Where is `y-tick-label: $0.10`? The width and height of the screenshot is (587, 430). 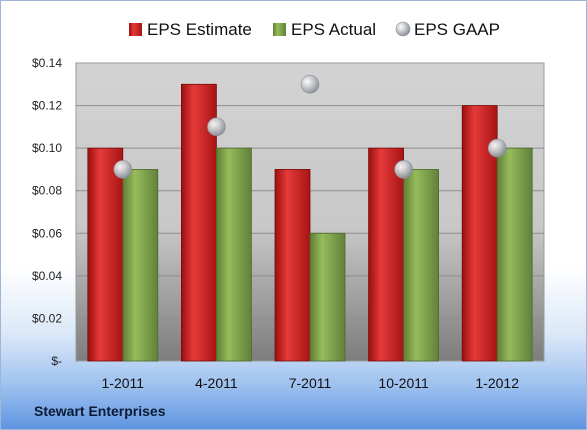
y-tick-label: $0.10 is located at coordinates (47, 148).